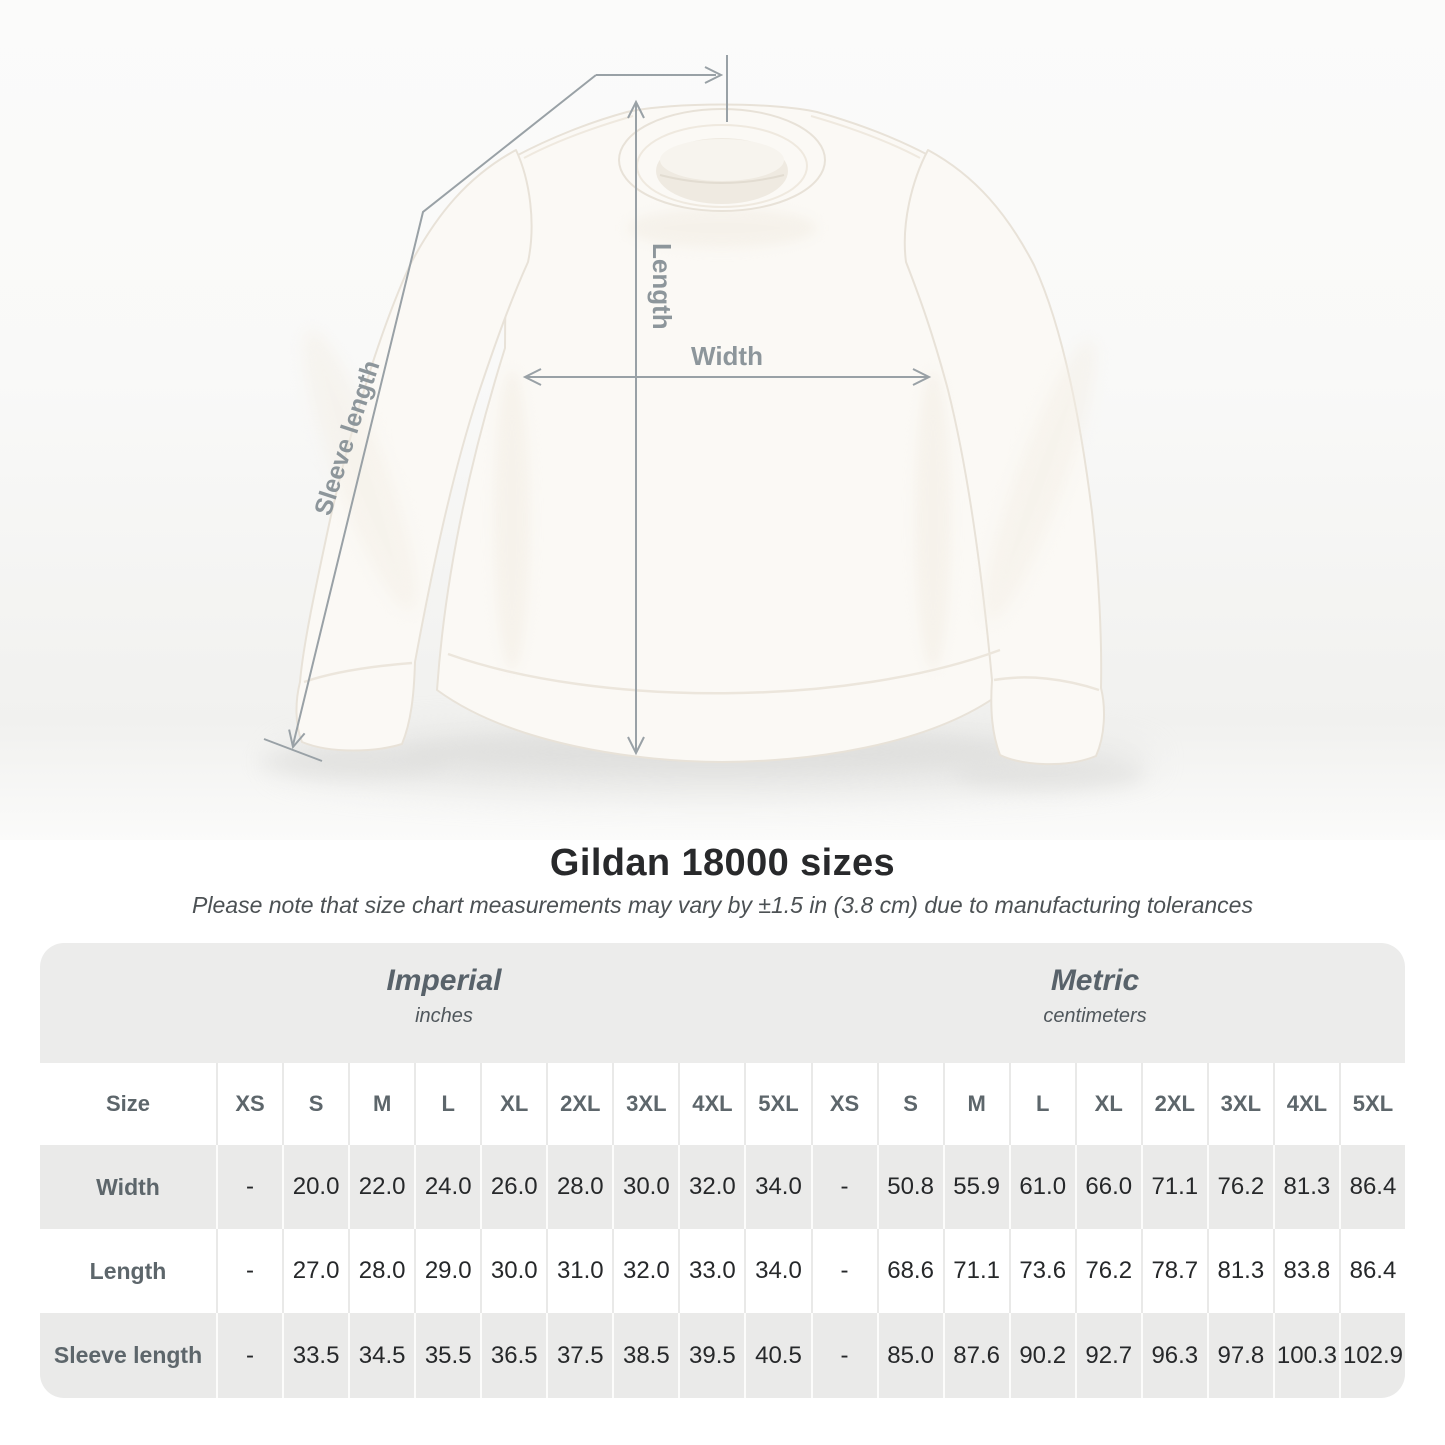 This screenshot has width=1445, height=1445. Describe the element at coordinates (1004, 457) in the screenshot. I see `right-sleeve` at that location.